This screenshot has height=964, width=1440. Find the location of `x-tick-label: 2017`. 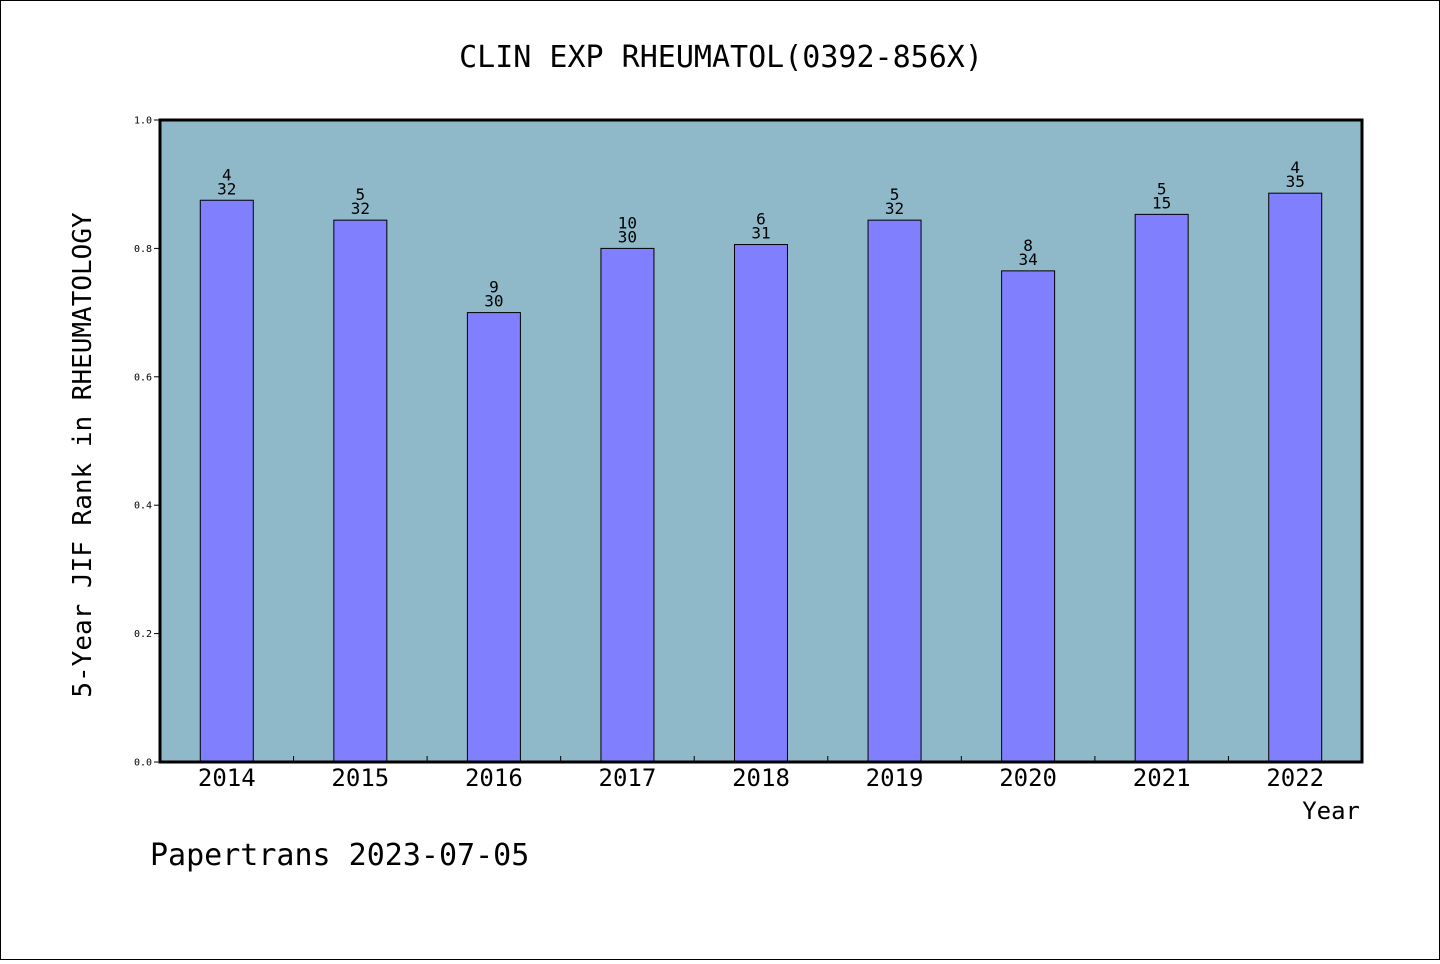

x-tick-label: 2017 is located at coordinates (628, 778).